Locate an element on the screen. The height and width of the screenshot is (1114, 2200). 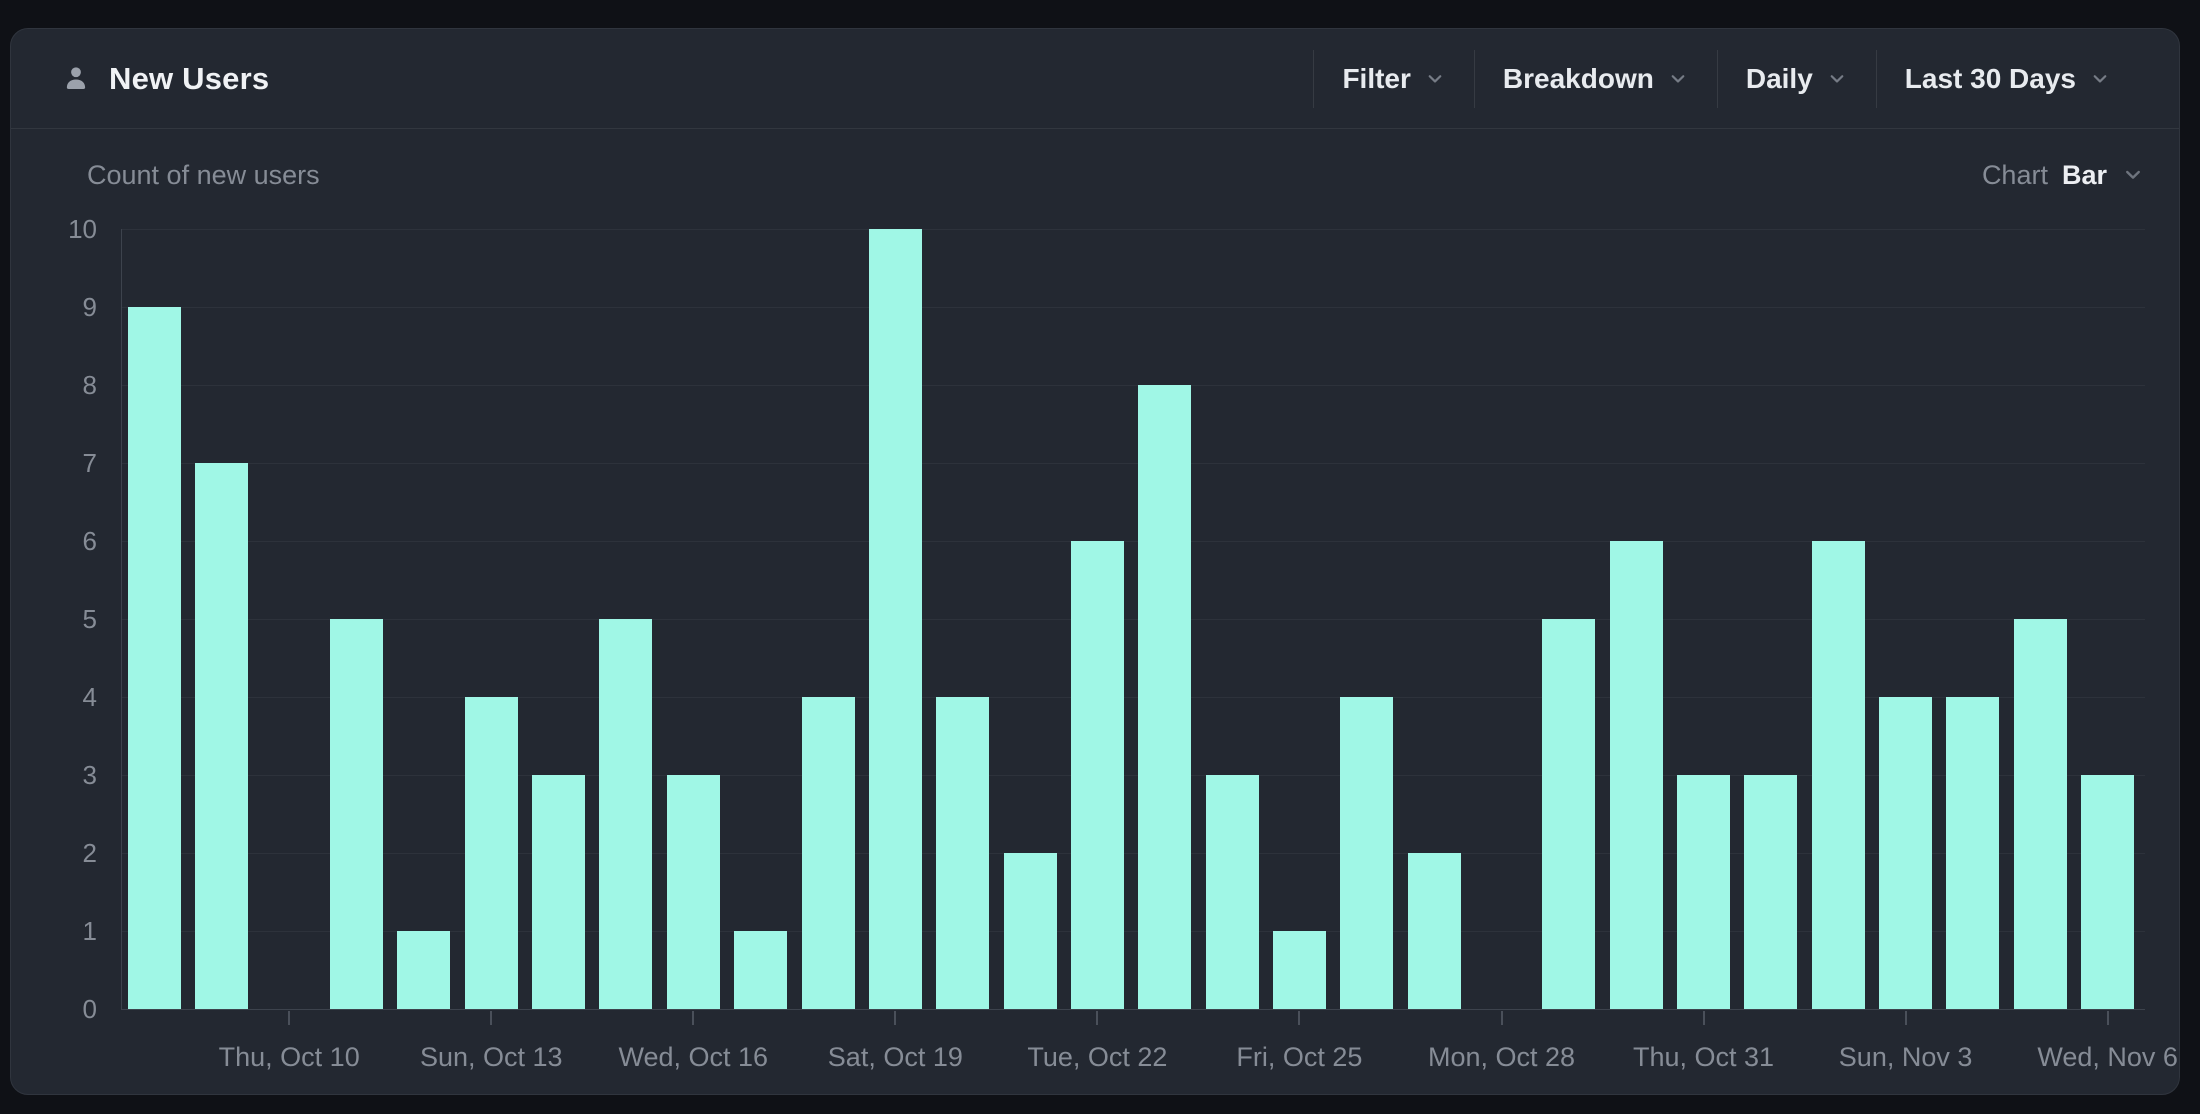
y-axis-tick-label: 10 is located at coordinates (82, 229).